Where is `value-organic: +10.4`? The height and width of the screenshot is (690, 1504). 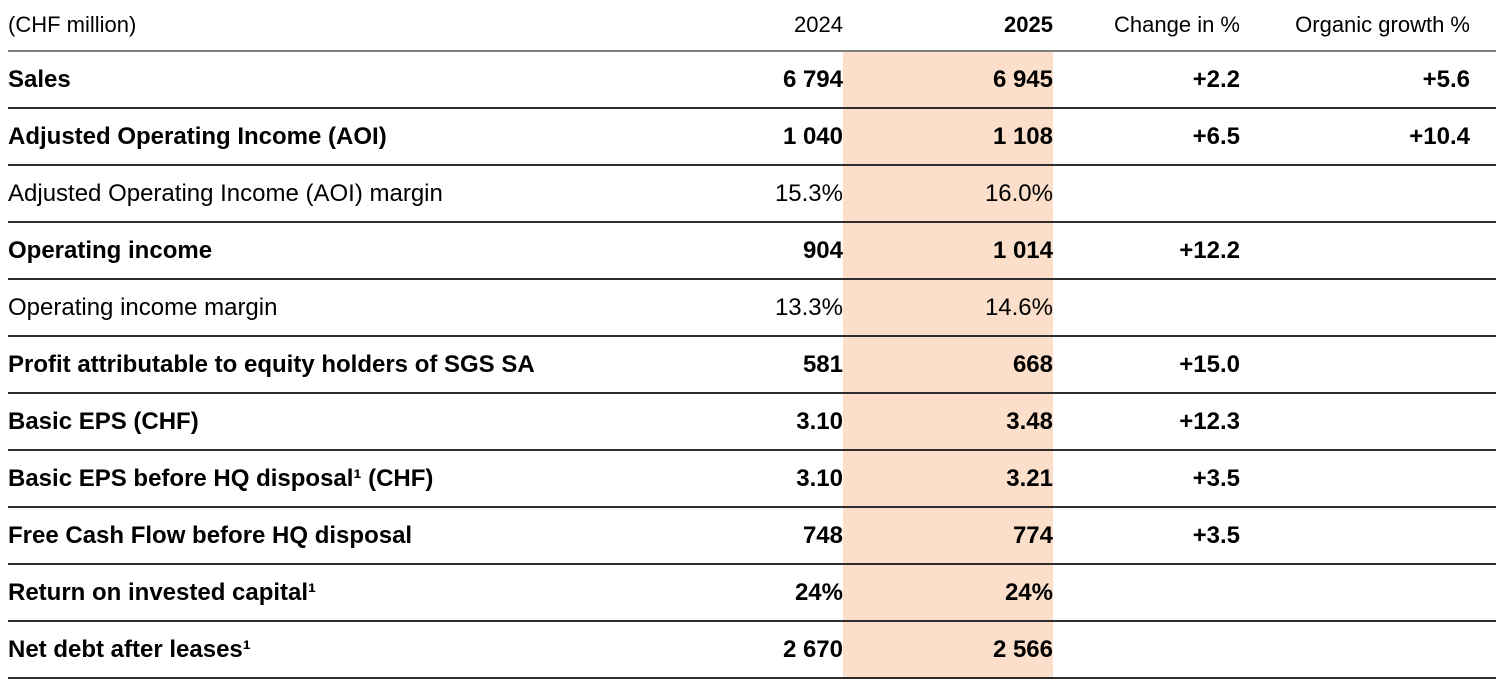
value-organic: +10.4 is located at coordinates (1355, 137).